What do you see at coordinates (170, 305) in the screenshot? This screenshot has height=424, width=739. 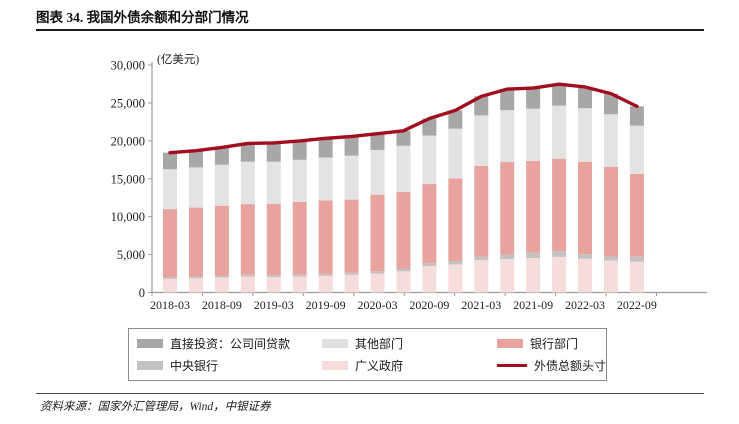 I see `x-axis-label: 2018-03` at bounding box center [170, 305].